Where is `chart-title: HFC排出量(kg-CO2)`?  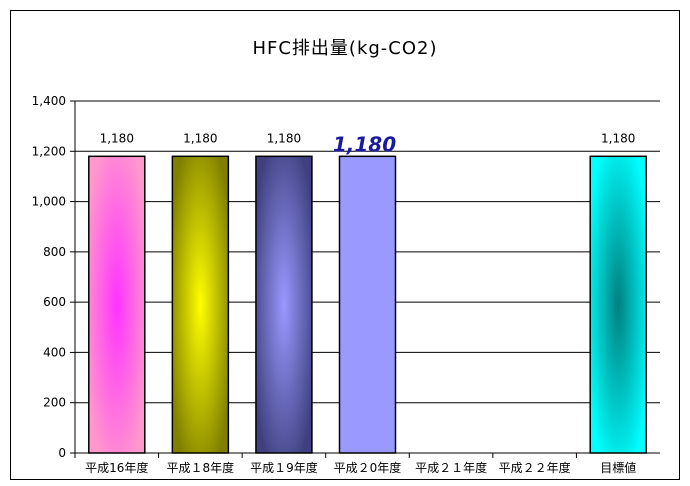 chart-title: HFC排出量(kg-CO2) is located at coordinates (345, 48).